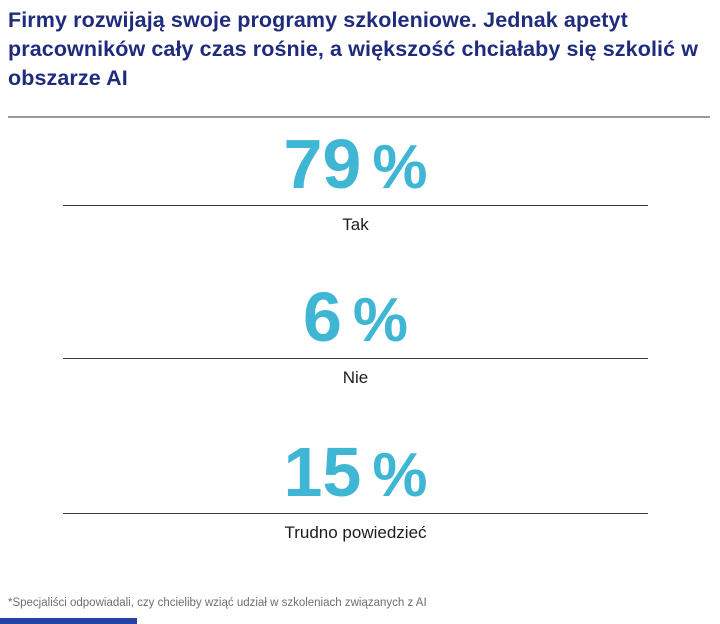  I want to click on stat-value: 6%, so click(355, 315).